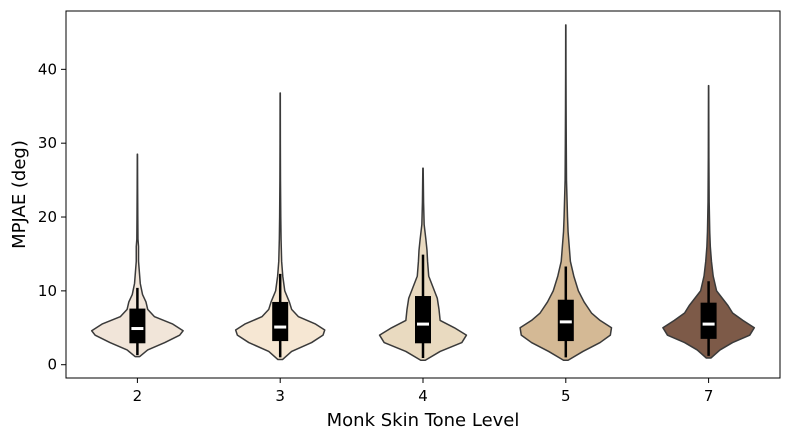  I want to click on x-tick-label: 7, so click(709, 396).